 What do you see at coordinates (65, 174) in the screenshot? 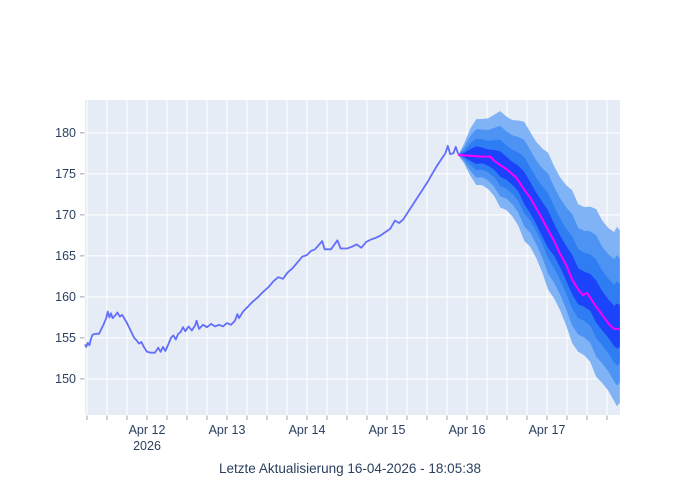
I see `y-tick-label: 175` at bounding box center [65, 174].